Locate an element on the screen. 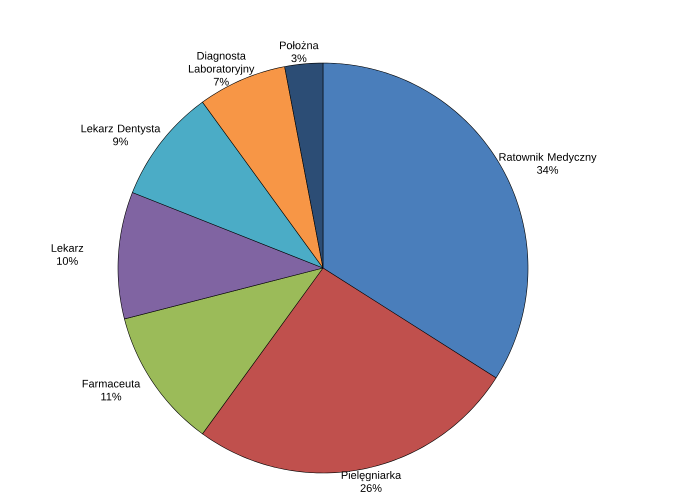 This screenshot has height=497, width=691. data-label: 3% is located at coordinates (298, 58).